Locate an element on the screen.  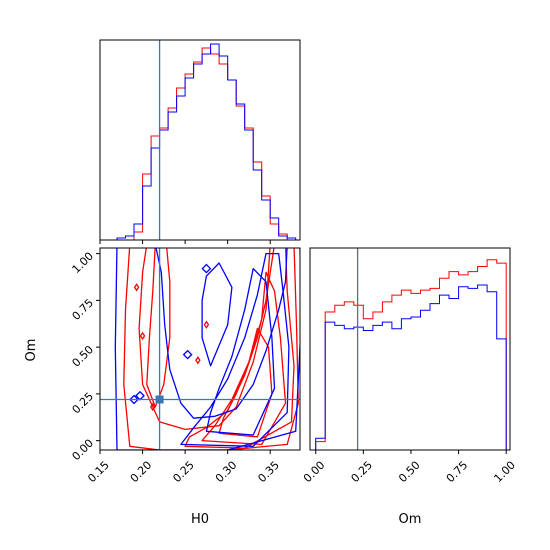
h0-histogram-plot-area is located at coordinates (206, 140).